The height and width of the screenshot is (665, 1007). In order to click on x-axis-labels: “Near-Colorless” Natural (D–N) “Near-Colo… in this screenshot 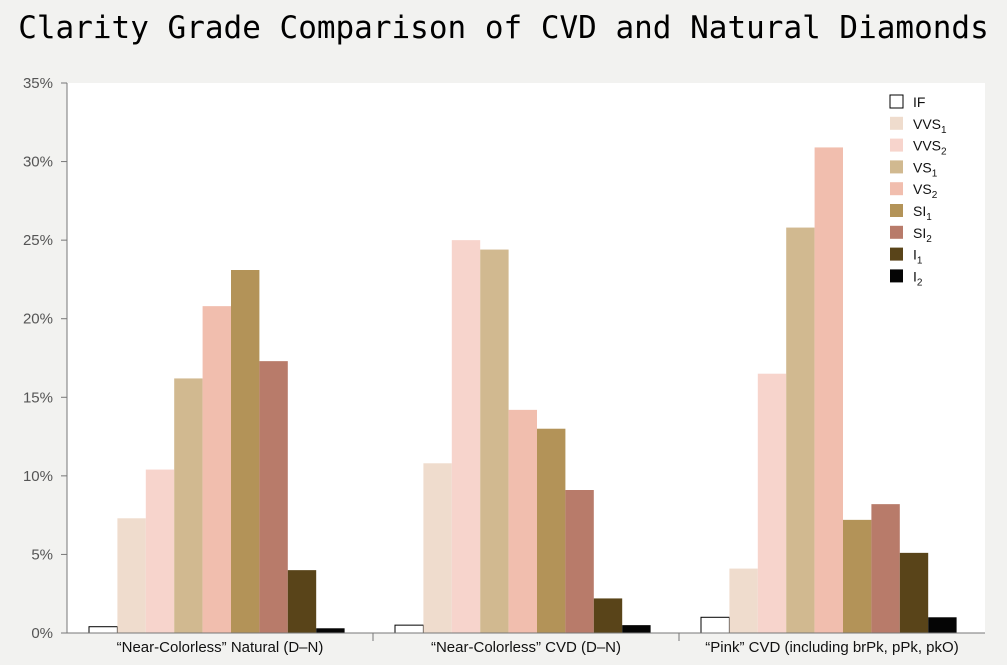, I will do `click(538, 644)`.